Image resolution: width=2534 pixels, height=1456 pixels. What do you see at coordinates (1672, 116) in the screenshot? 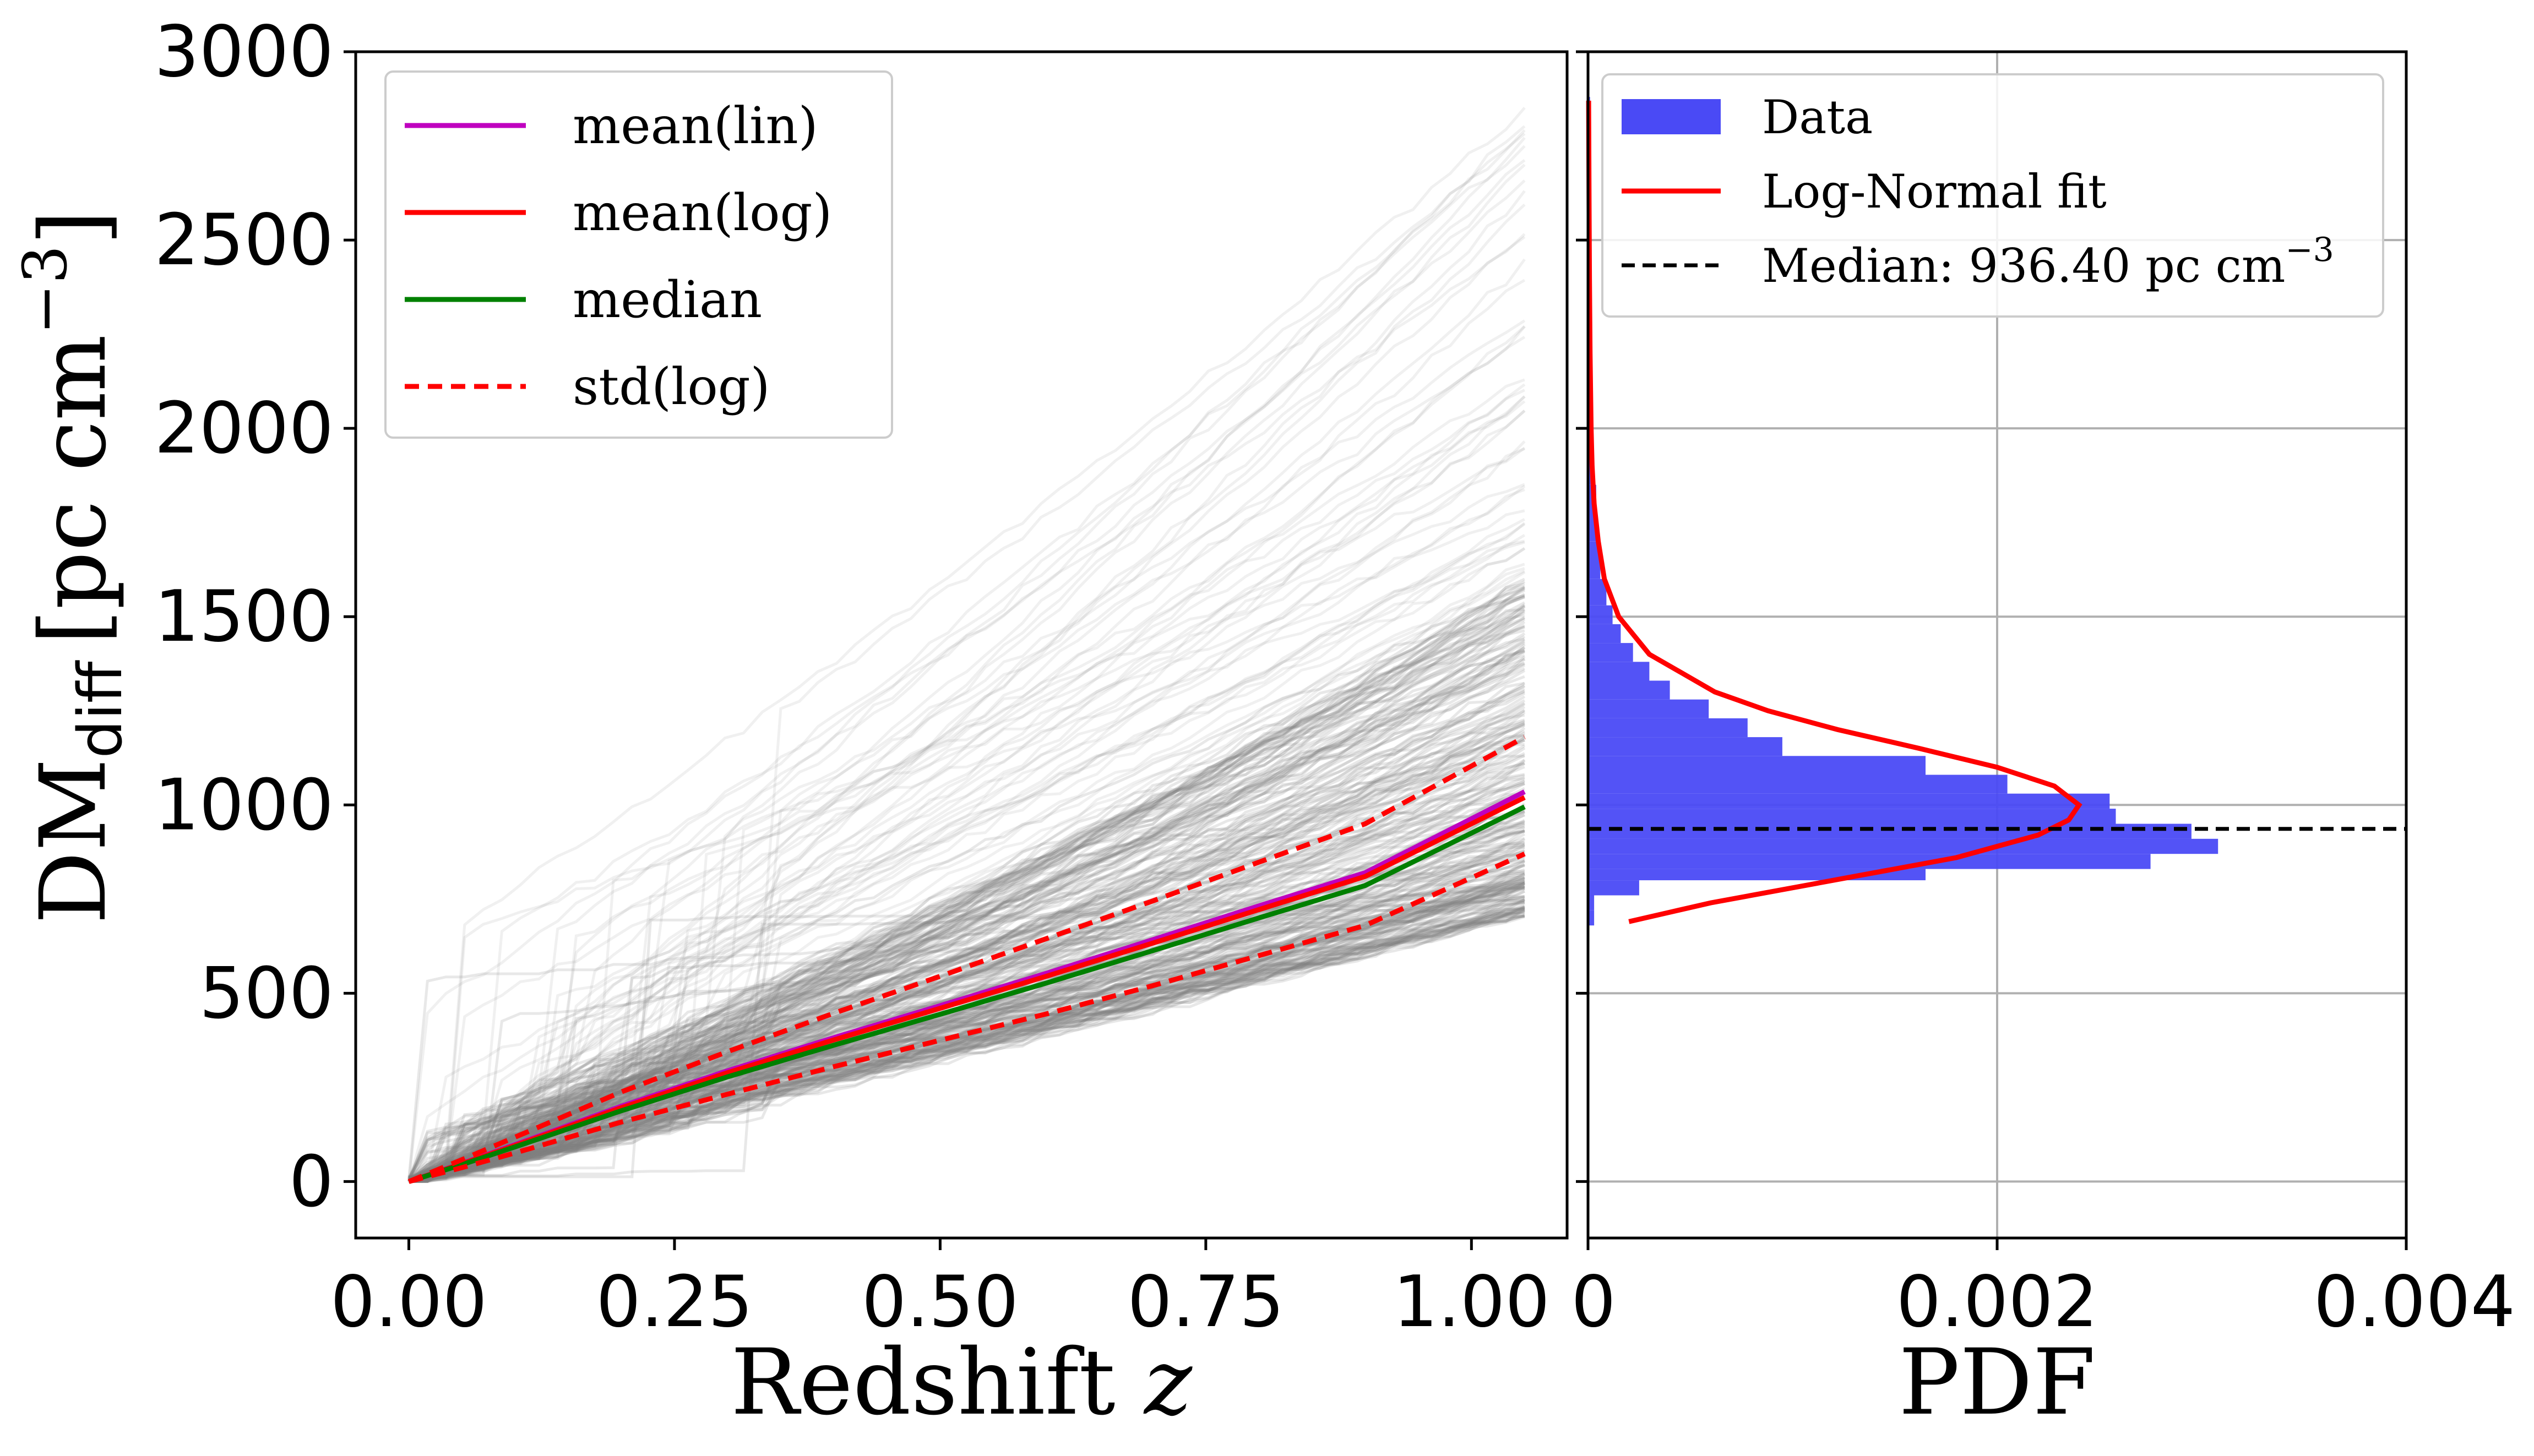
I see `legend-patch` at bounding box center [1672, 116].